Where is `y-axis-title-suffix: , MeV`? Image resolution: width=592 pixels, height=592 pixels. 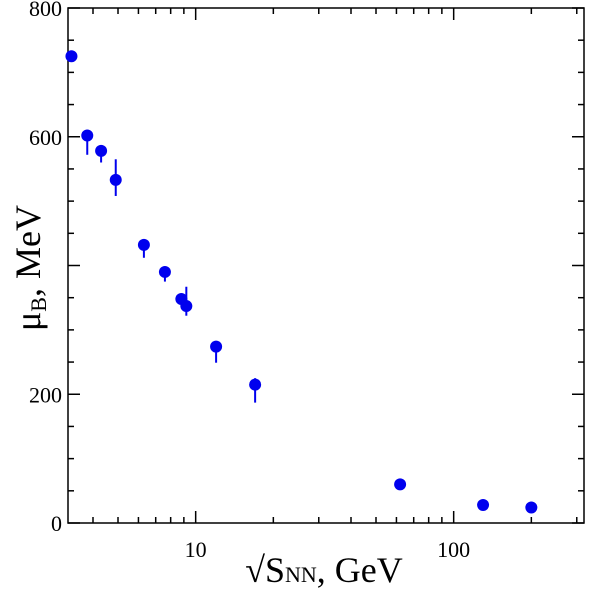 y-axis-title-suffix: , MeV is located at coordinates (28, 251).